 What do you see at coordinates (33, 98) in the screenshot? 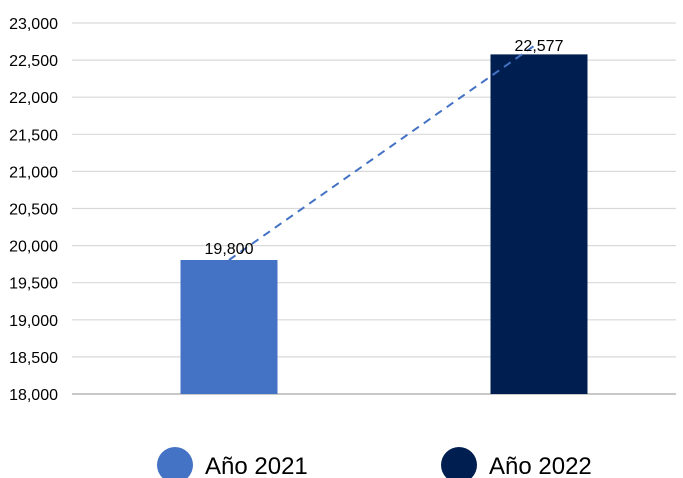
I see `y-tick-label: 22,000` at bounding box center [33, 98].